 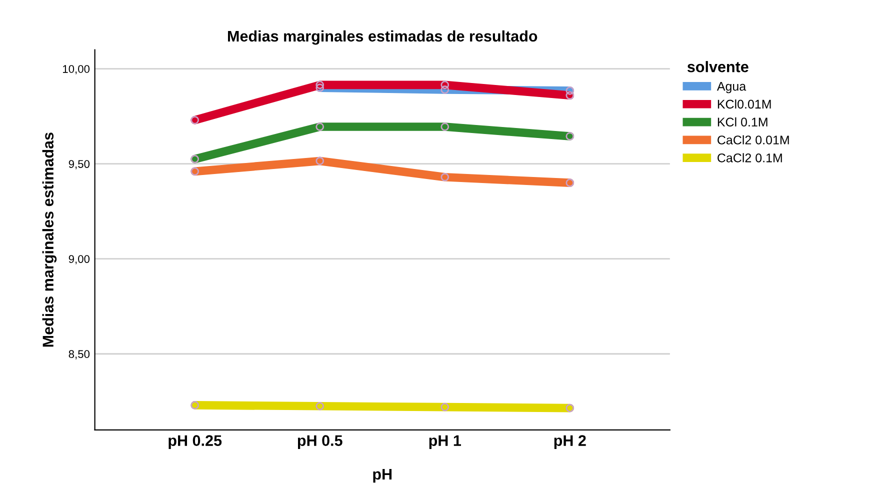 What do you see at coordinates (195, 442) in the screenshot?
I see `x-tick-label: pH 0.25` at bounding box center [195, 442].